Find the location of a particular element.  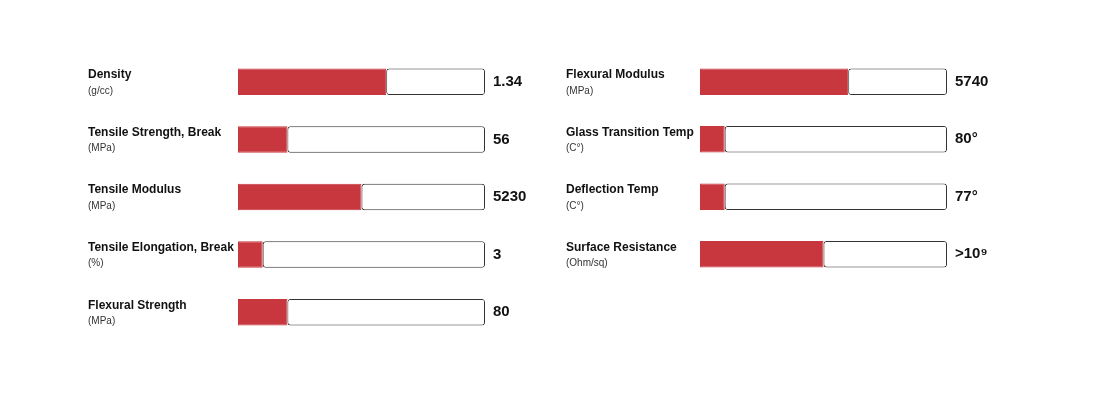

y-tick-label: Deflection Temp (C°) is located at coordinates (612, 196).